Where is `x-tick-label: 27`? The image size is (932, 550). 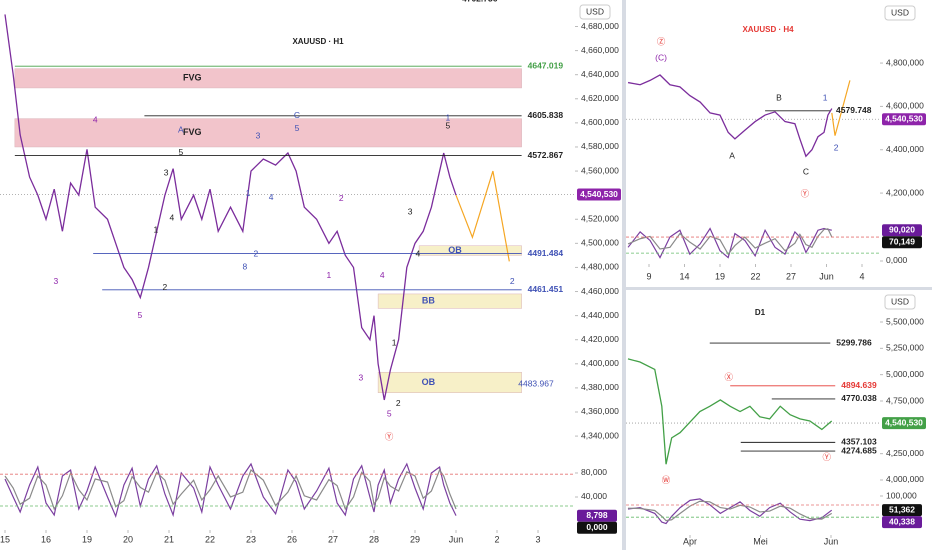 x-tick-label: 27 is located at coordinates (333, 539).